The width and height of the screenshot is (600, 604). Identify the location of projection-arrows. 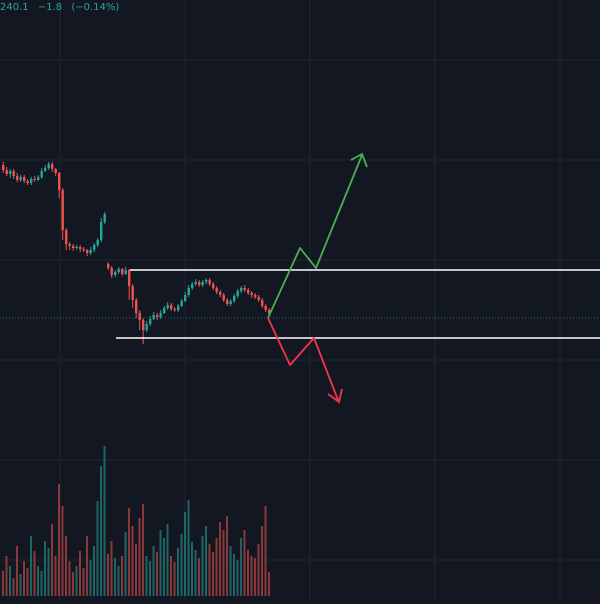
(317, 278).